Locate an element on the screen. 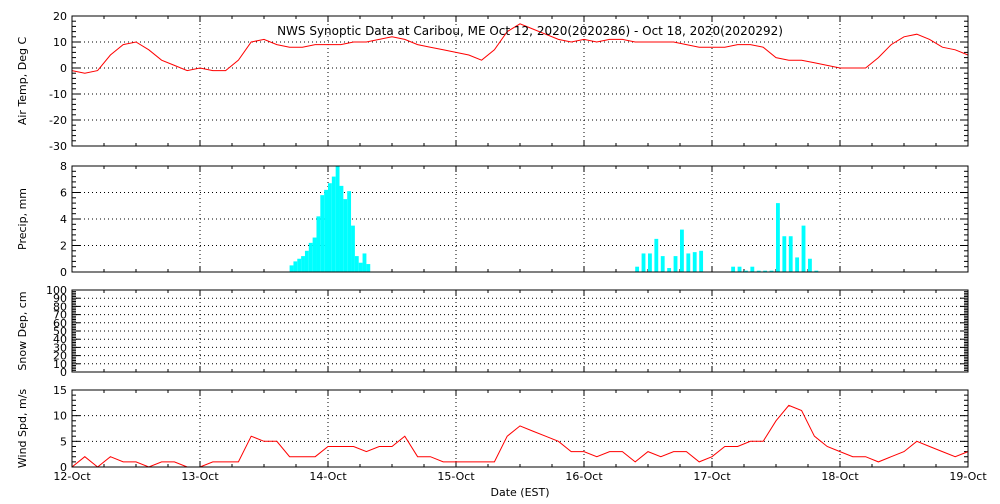 The width and height of the screenshot is (1000, 504). y-tick-label: 30 is located at coordinates (60, 347).